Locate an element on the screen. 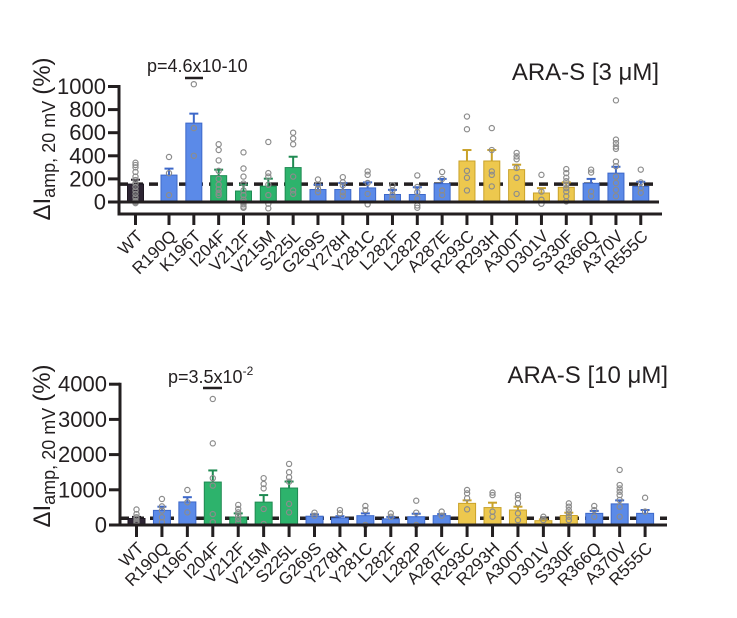  bar-k196t is located at coordinates (194, 162).